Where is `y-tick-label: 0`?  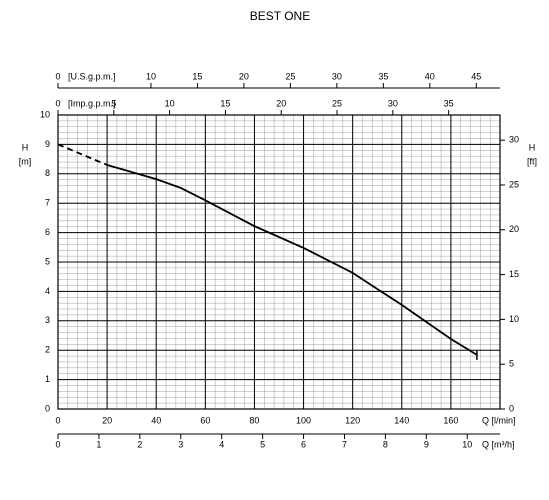 y-tick-label: 0 is located at coordinates (47, 408).